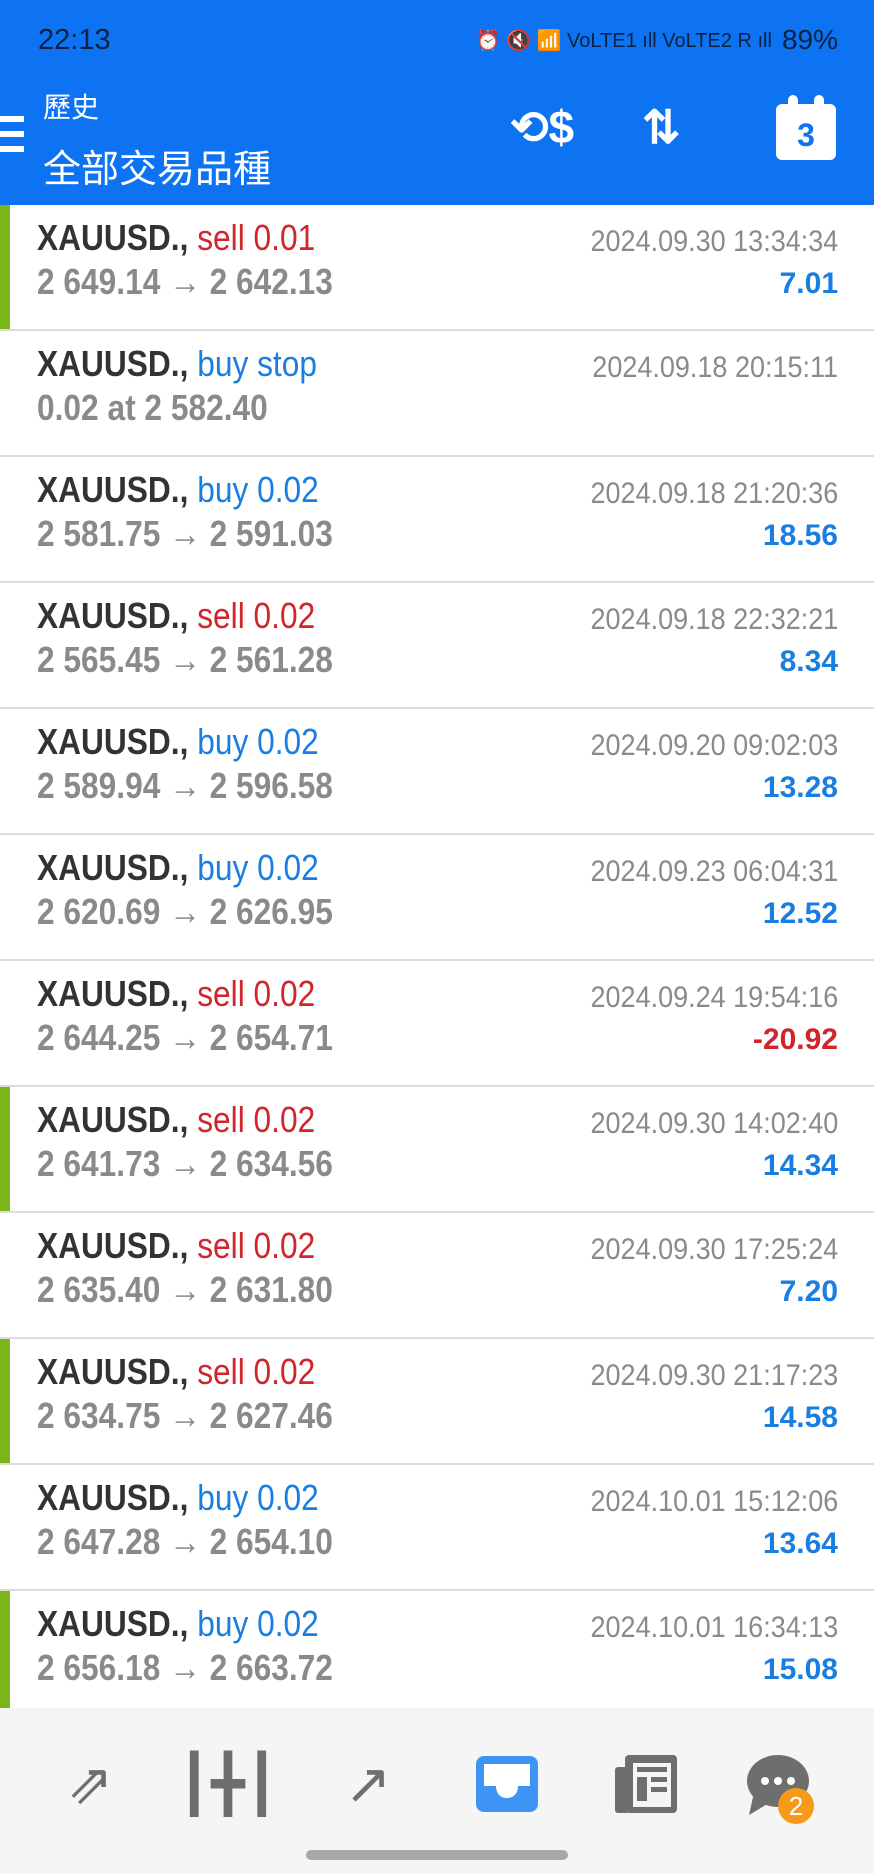 The width and height of the screenshot is (874, 1874). I want to click on trade-time: 2024.10.01 15:12:06, so click(714, 1501).